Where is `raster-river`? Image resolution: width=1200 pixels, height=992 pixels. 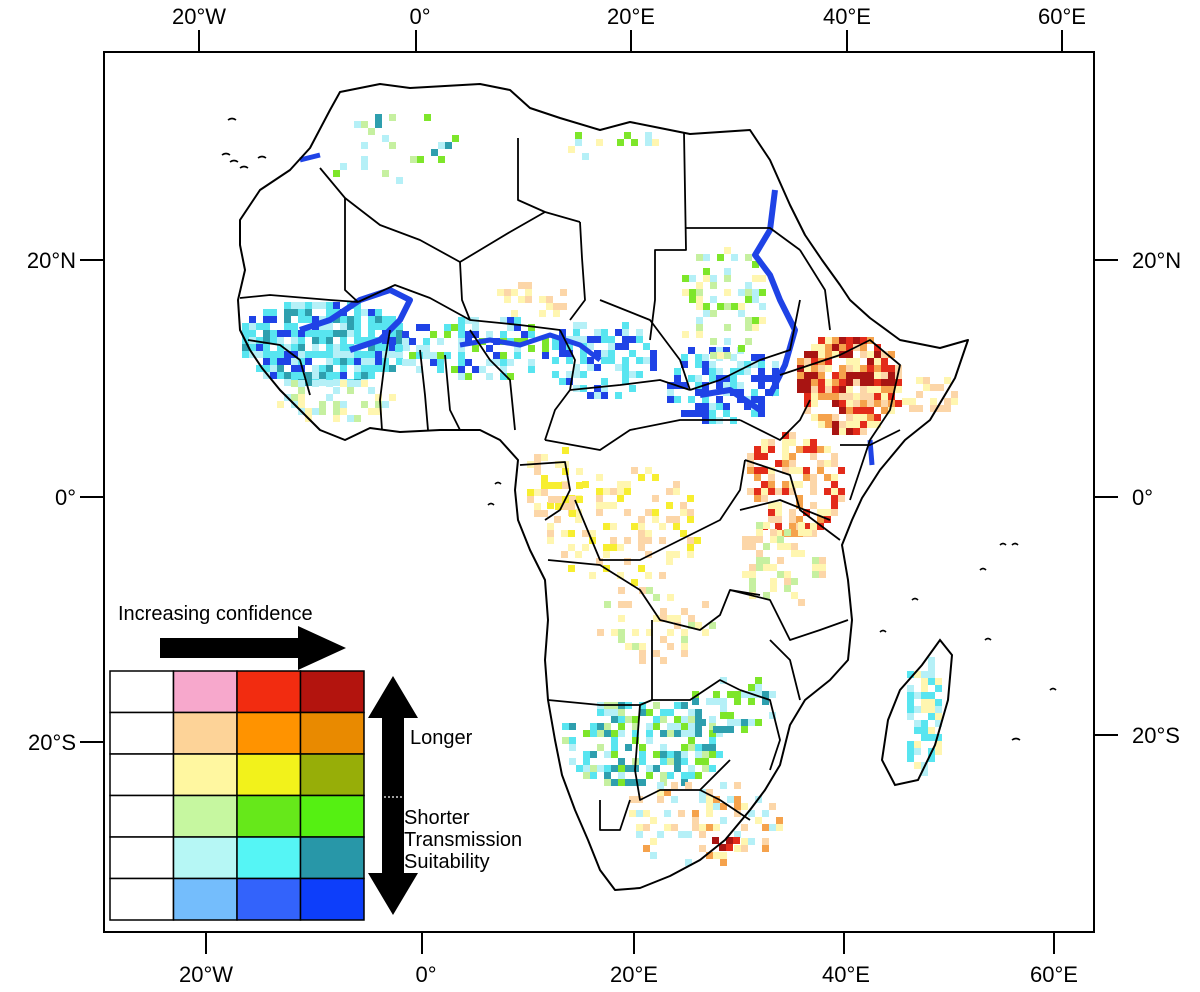 raster-river is located at coordinates (775, 293).